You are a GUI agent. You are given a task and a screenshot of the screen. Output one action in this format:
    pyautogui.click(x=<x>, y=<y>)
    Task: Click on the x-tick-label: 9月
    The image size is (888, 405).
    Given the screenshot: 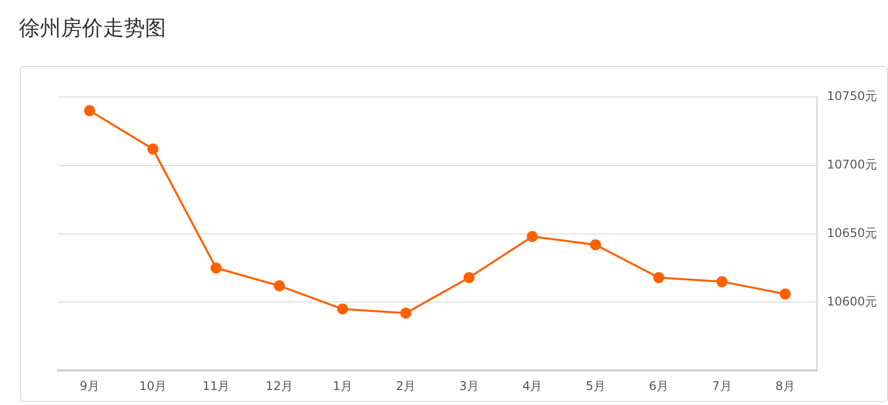 What is the action you would take?
    pyautogui.click(x=90, y=385)
    